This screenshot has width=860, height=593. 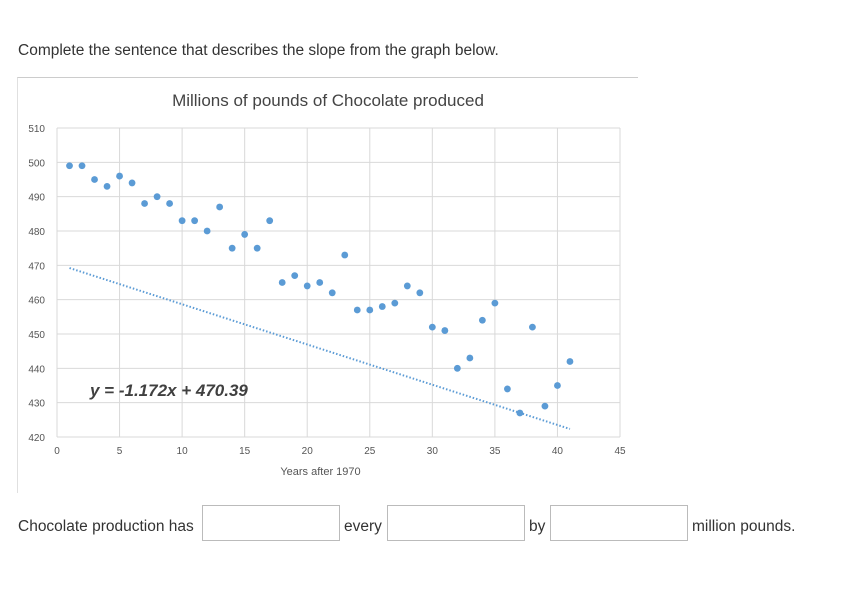 What do you see at coordinates (245, 451) in the screenshot?
I see `x-tick-label: 15` at bounding box center [245, 451].